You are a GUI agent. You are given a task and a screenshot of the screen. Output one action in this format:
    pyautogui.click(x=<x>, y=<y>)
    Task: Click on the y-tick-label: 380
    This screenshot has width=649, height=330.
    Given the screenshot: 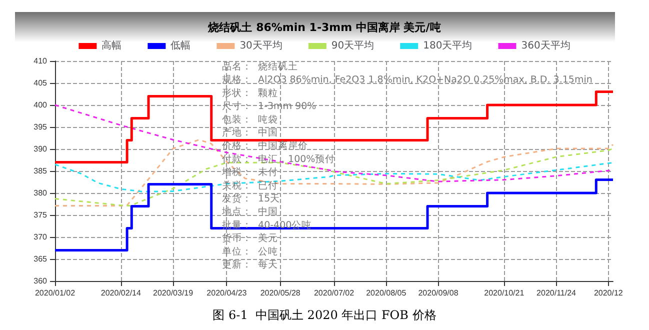 What is the action you would take?
    pyautogui.click(x=41, y=193)
    